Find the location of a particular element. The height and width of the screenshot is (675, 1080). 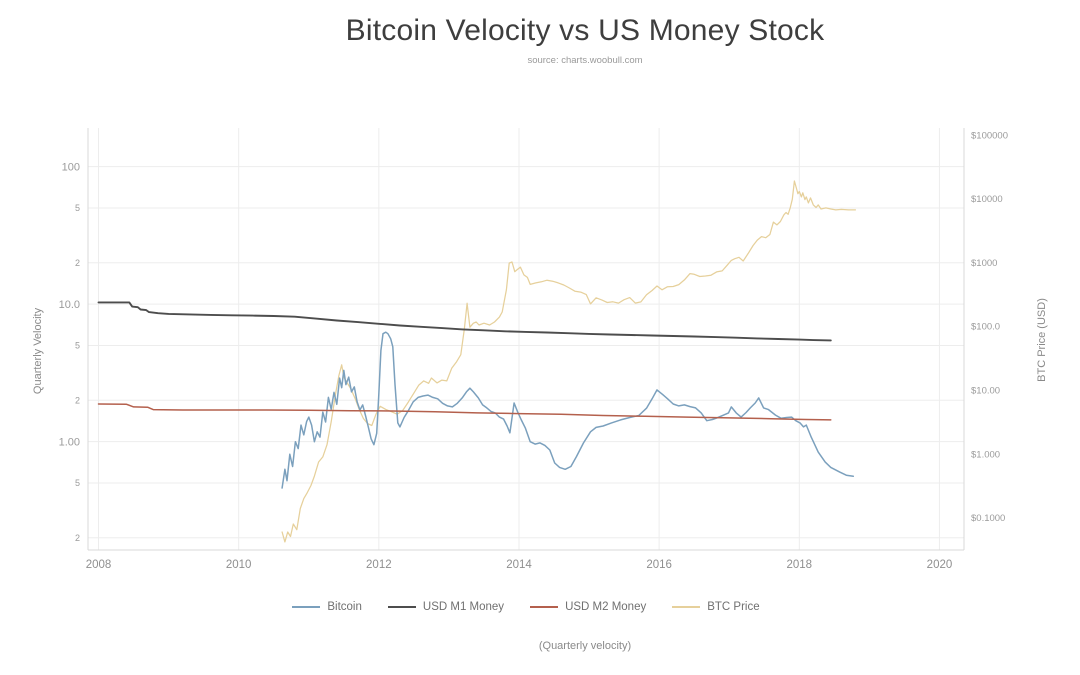

series-line-usd-m1-money is located at coordinates (464, 321).